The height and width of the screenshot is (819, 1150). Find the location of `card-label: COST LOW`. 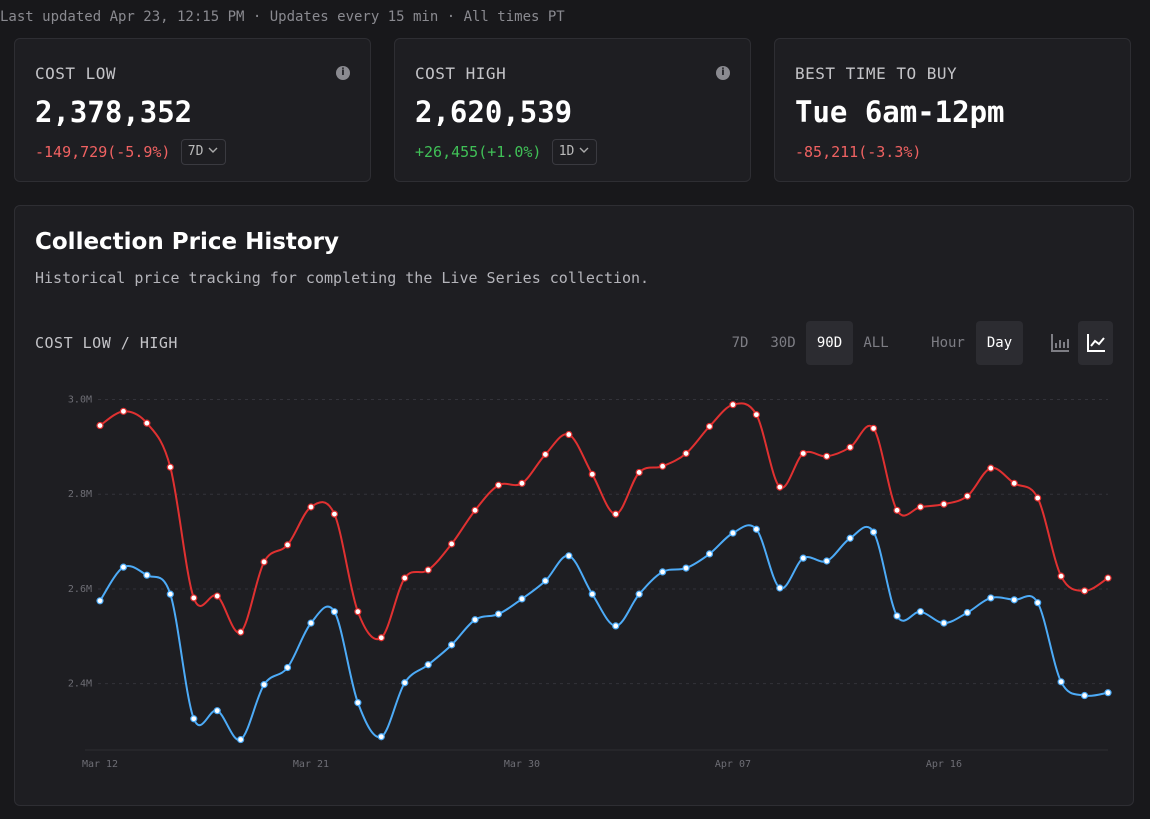

card-label: COST LOW is located at coordinates (76, 73).